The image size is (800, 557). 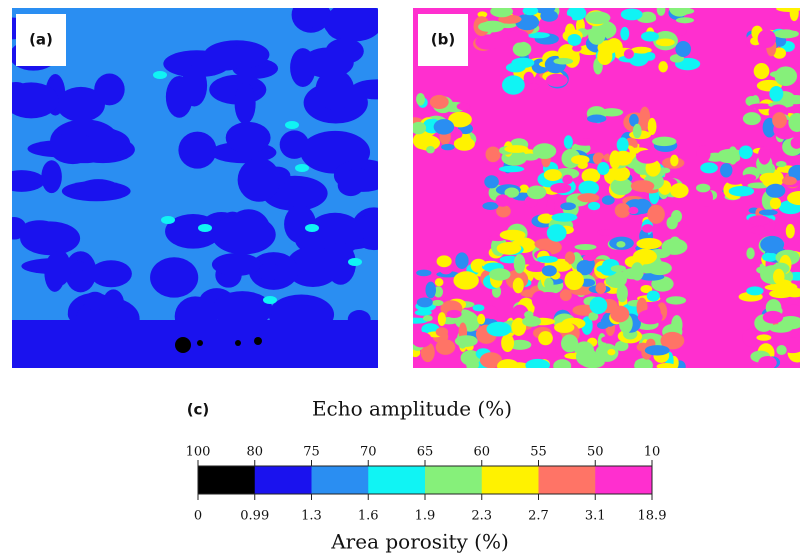 I want to click on top-label: 55, so click(x=538, y=452).